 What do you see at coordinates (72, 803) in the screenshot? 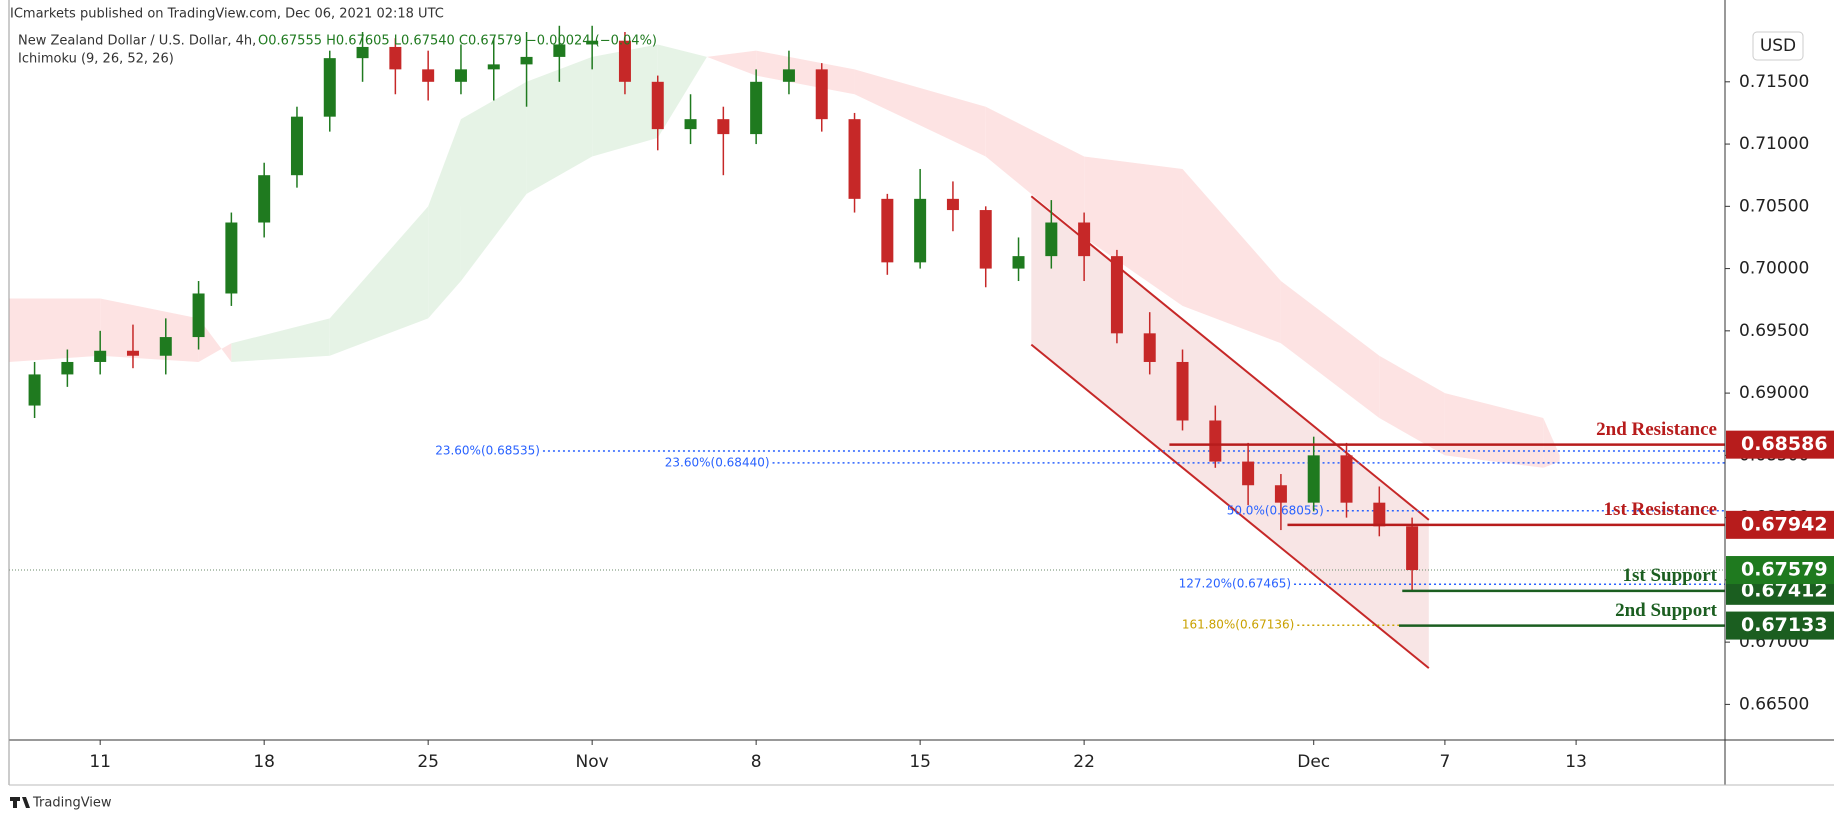
I see `brand: TradingView` at bounding box center [72, 803].